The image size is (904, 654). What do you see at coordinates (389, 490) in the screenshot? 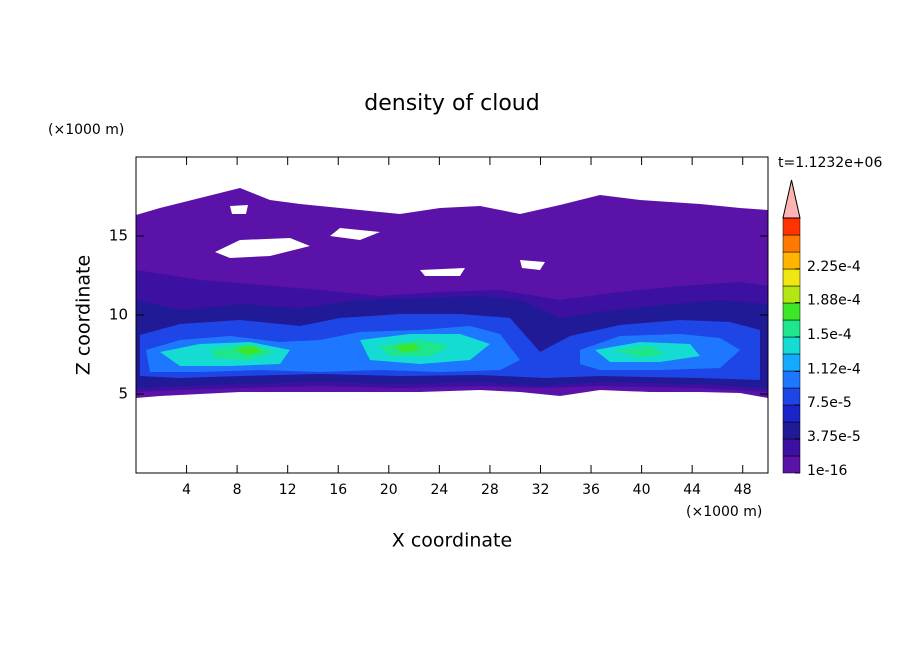
I see `x-tick-label: 20` at bounding box center [389, 490].